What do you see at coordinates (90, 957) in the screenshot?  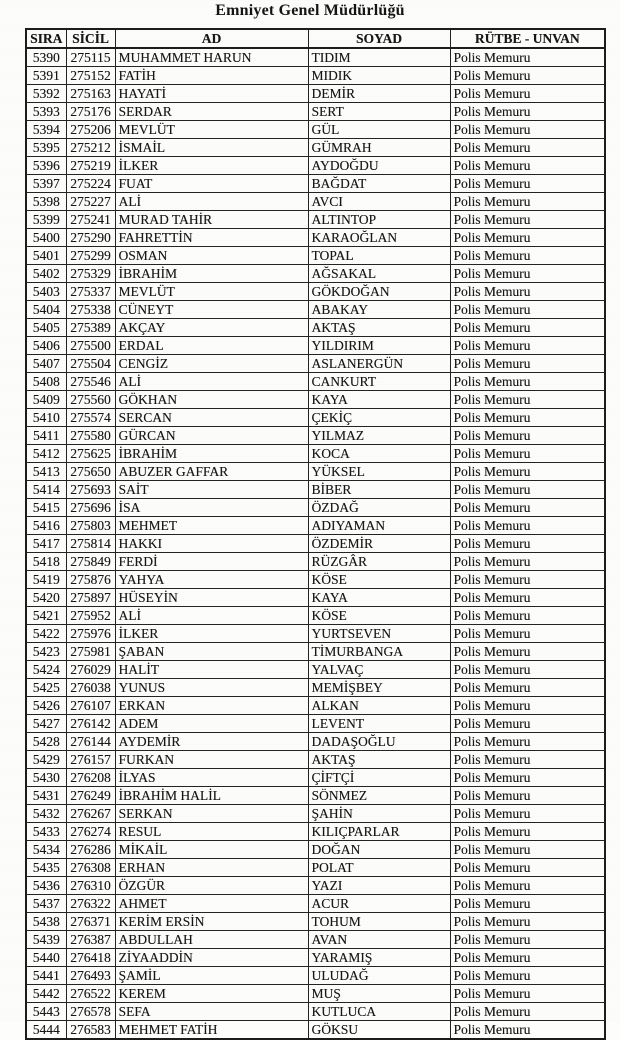 I see `sicil-cell: 276418` at bounding box center [90, 957].